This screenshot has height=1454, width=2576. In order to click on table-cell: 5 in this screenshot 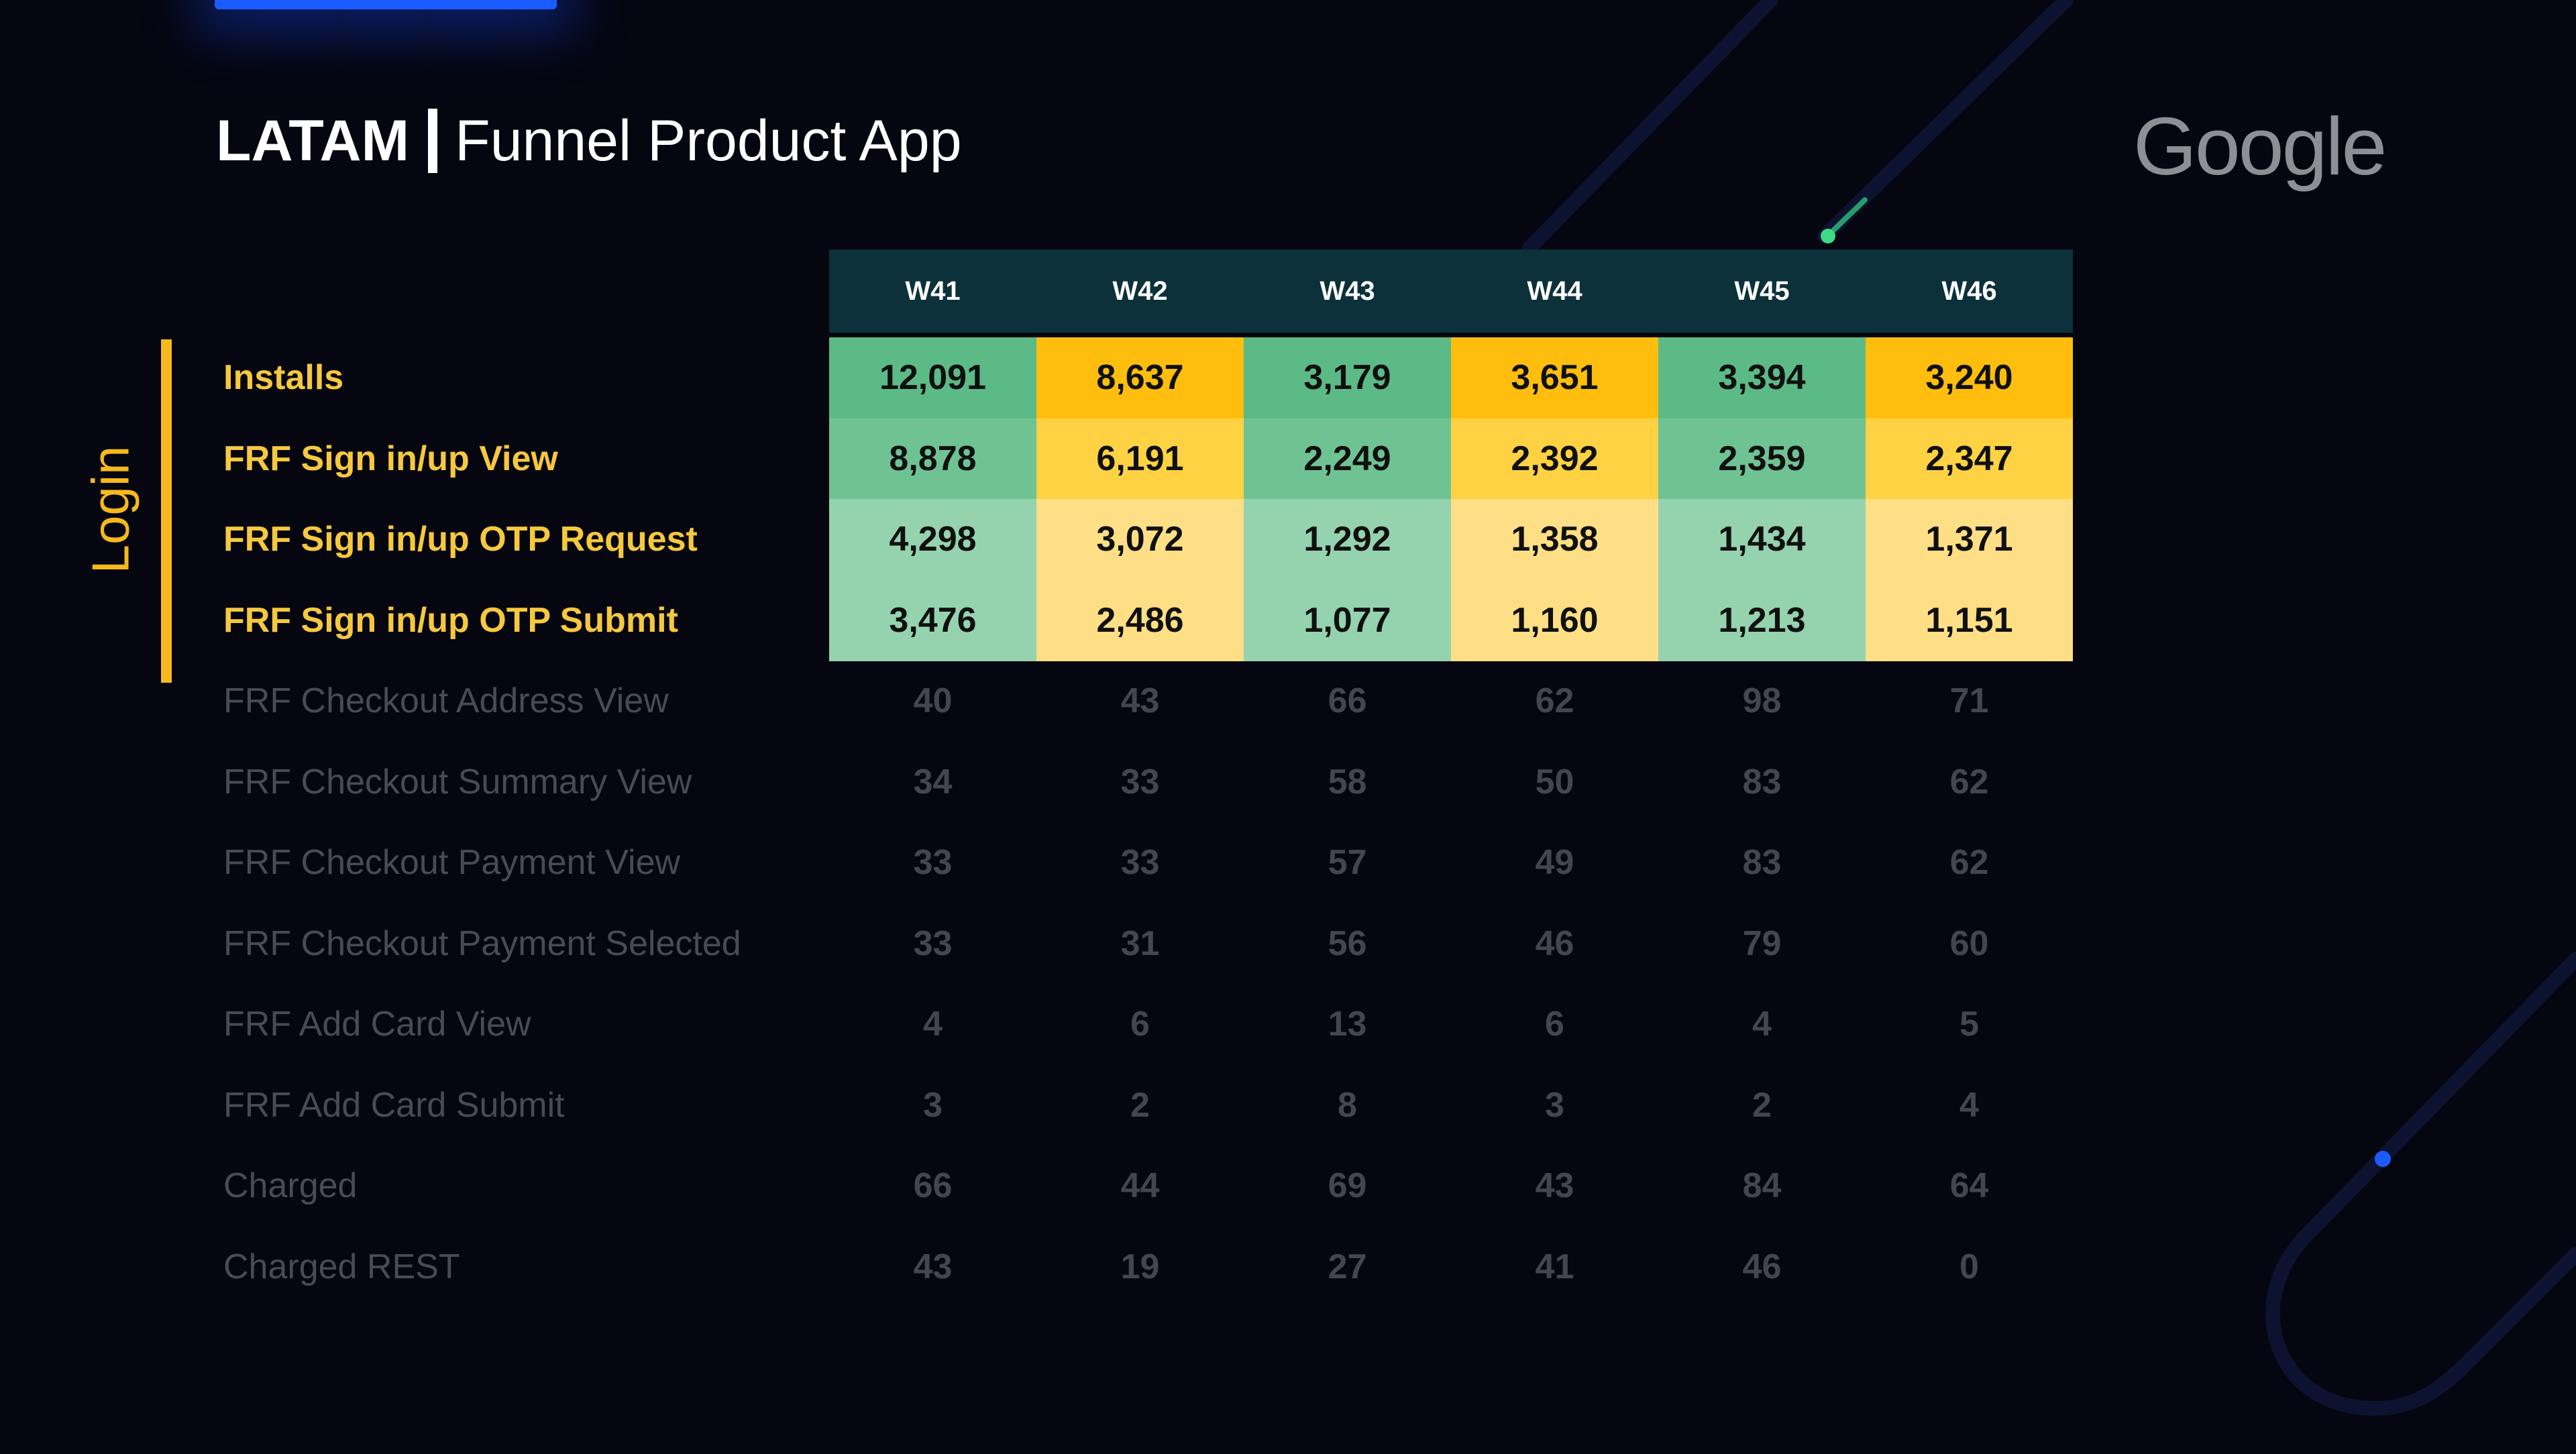, I will do `click(1969, 1024)`.